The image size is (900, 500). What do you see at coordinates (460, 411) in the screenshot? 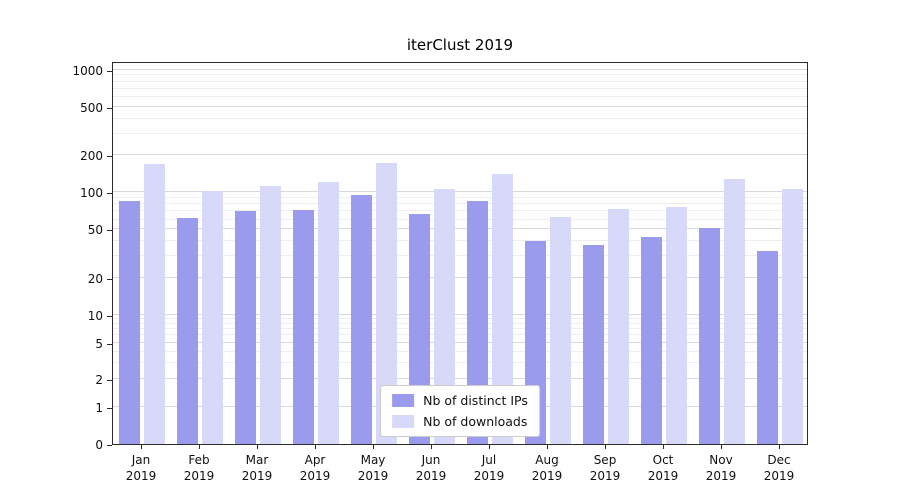
I see `legend: Nb of distinct IPs Nb of downloads` at bounding box center [460, 411].